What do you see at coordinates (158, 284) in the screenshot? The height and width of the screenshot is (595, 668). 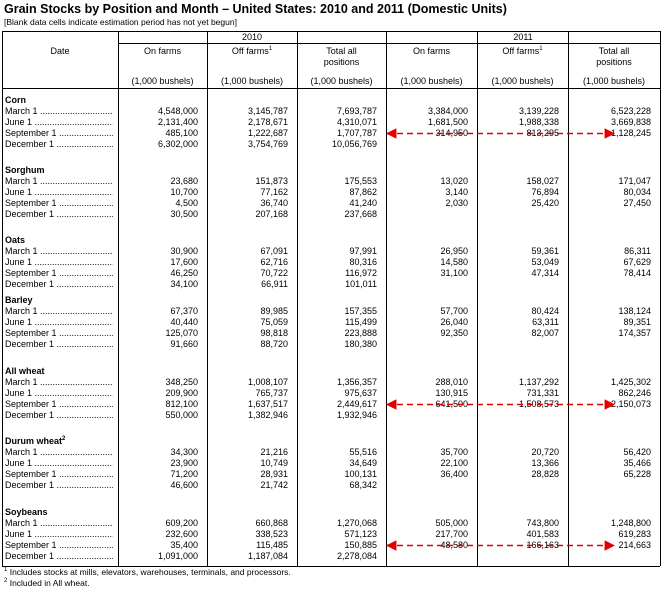 I see `cell: 34,100` at bounding box center [158, 284].